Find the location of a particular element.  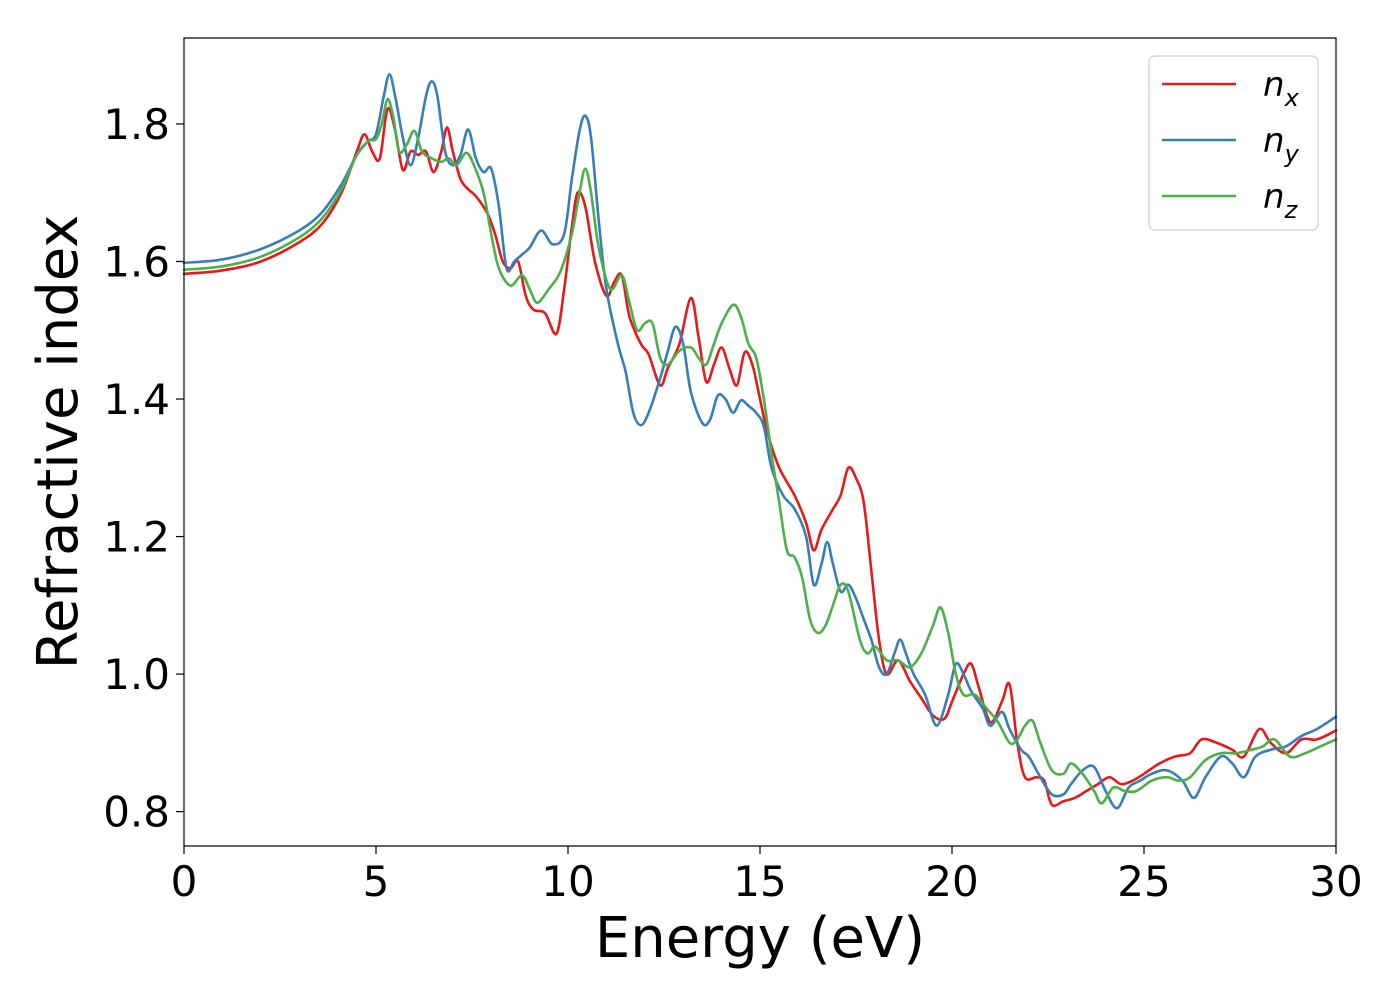

y-tick-label: 1.2 is located at coordinates (136, 537).